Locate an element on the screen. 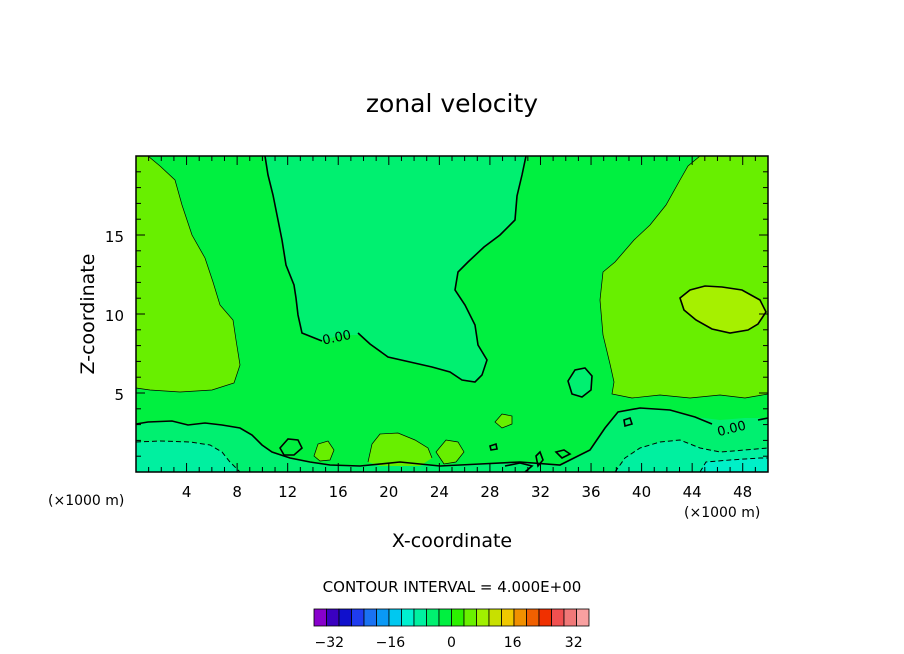 The height and width of the screenshot is (654, 904). region-positive-right is located at coordinates (684, 277).